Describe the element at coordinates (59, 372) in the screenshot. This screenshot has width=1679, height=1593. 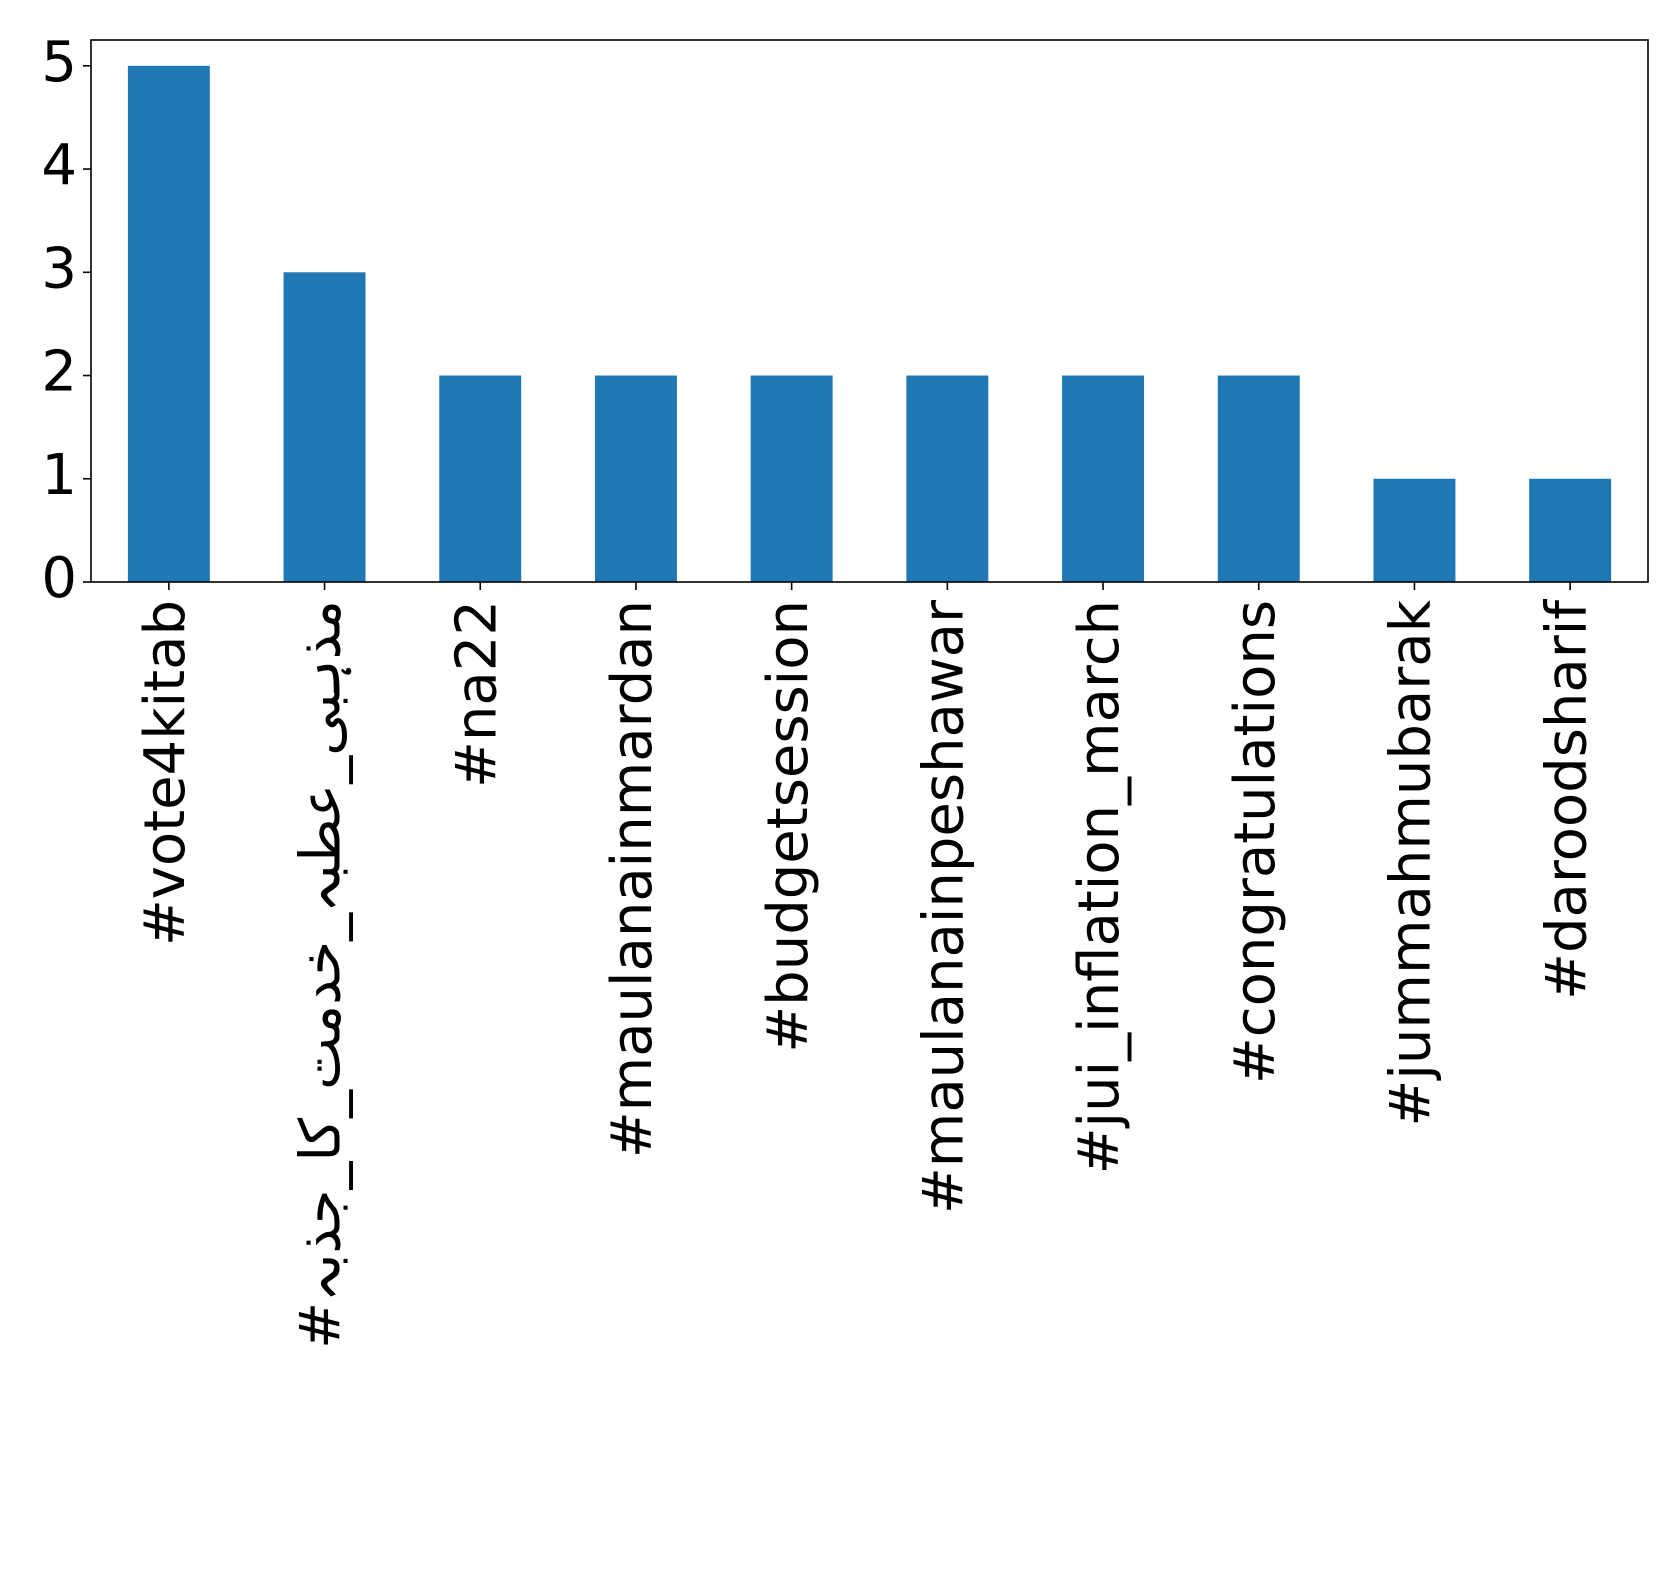
I see `y-tick-label-2: 2` at that location.